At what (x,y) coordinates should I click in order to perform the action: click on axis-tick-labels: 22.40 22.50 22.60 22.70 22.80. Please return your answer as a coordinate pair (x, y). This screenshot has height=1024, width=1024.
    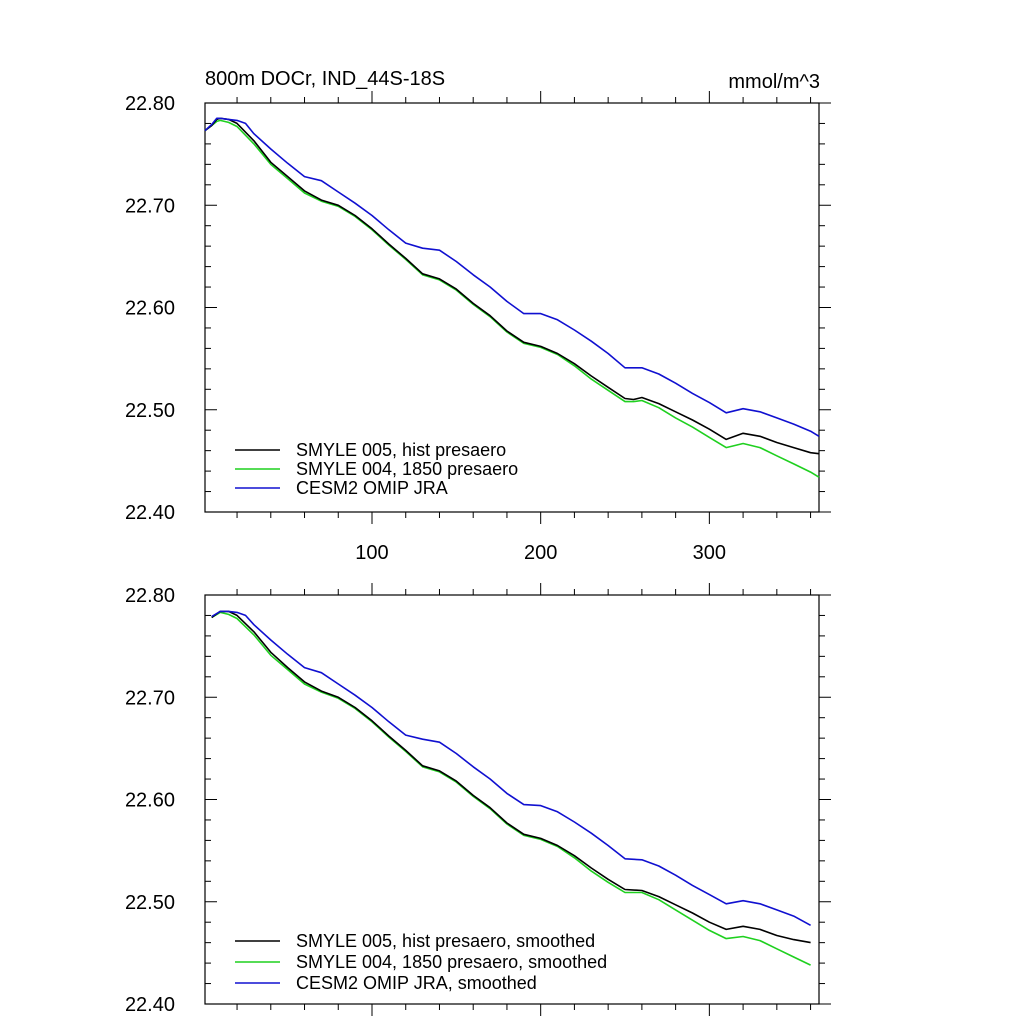
    Looking at the image, I should click on (150, 800).